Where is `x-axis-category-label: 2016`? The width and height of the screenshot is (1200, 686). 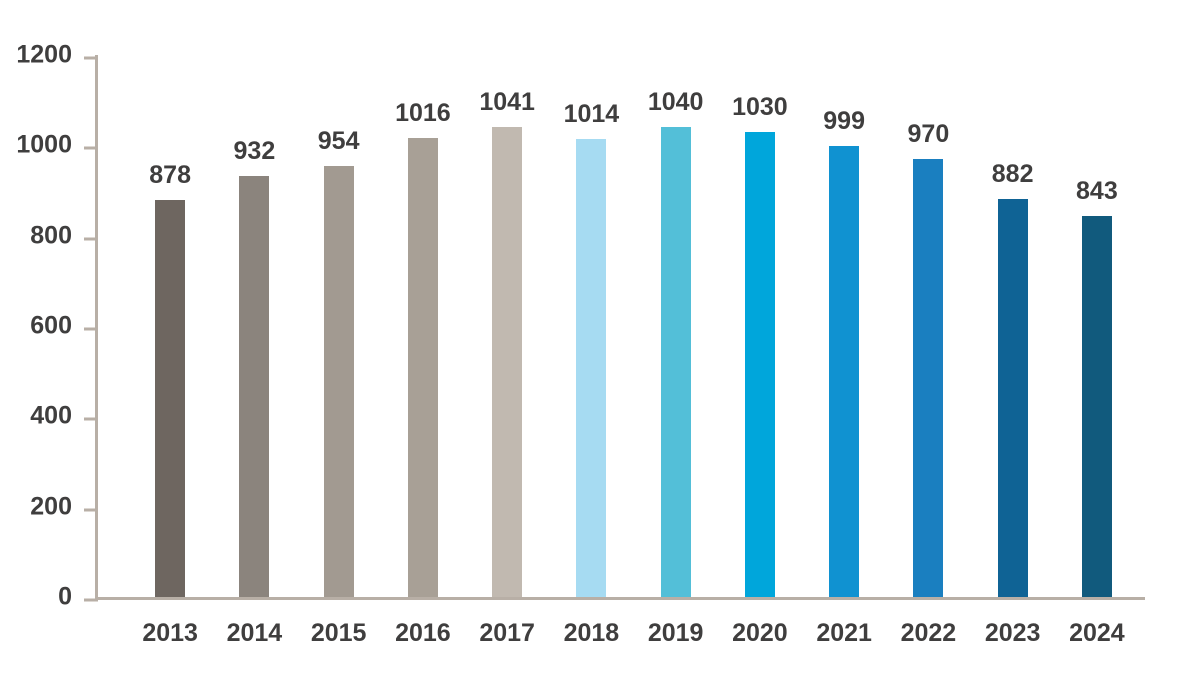
x-axis-category-label: 2016 is located at coordinates (423, 633).